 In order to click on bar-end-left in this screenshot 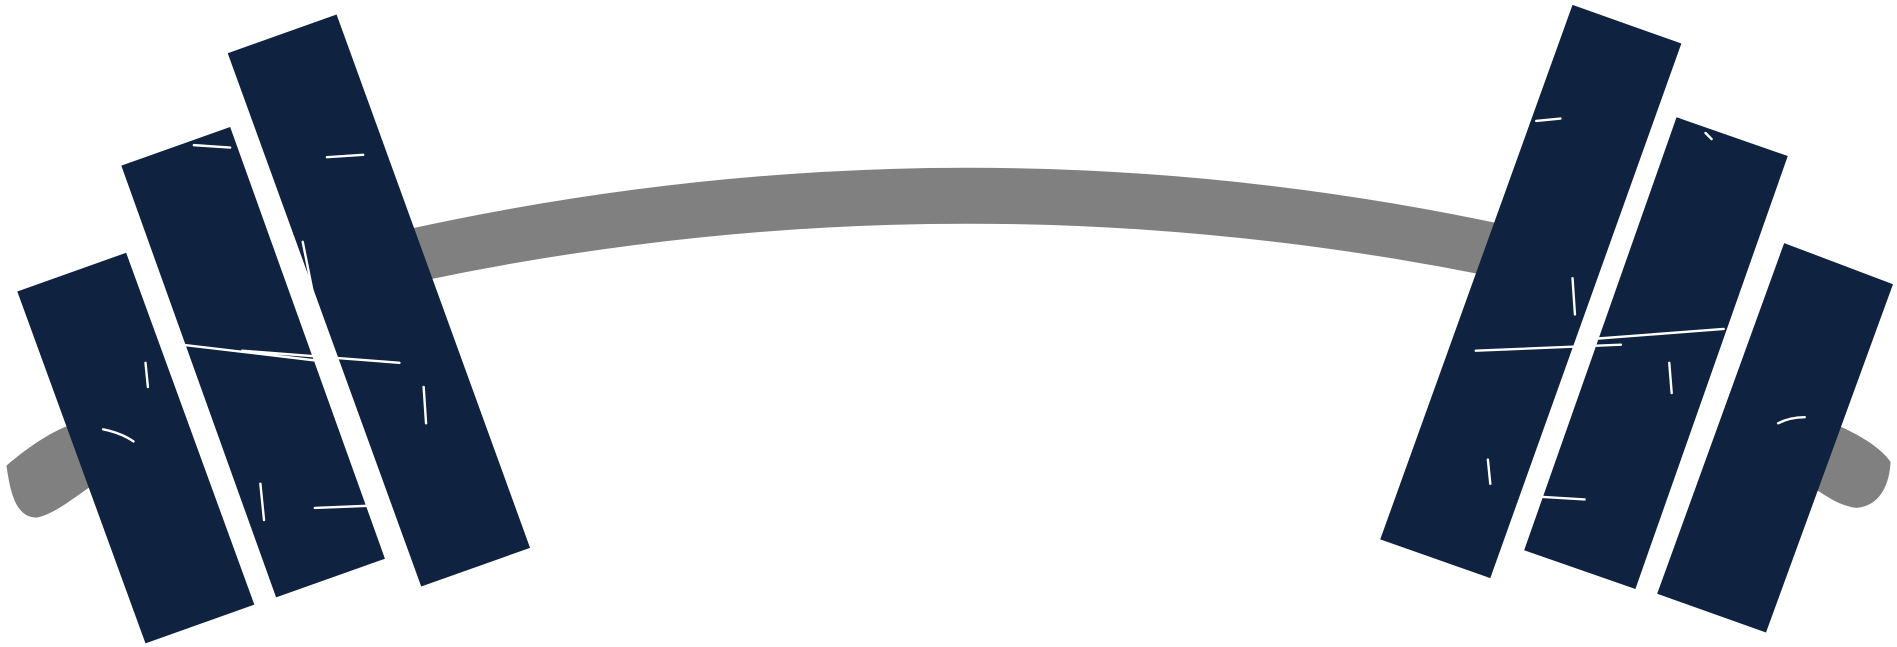, I will do `click(50, 470)`.